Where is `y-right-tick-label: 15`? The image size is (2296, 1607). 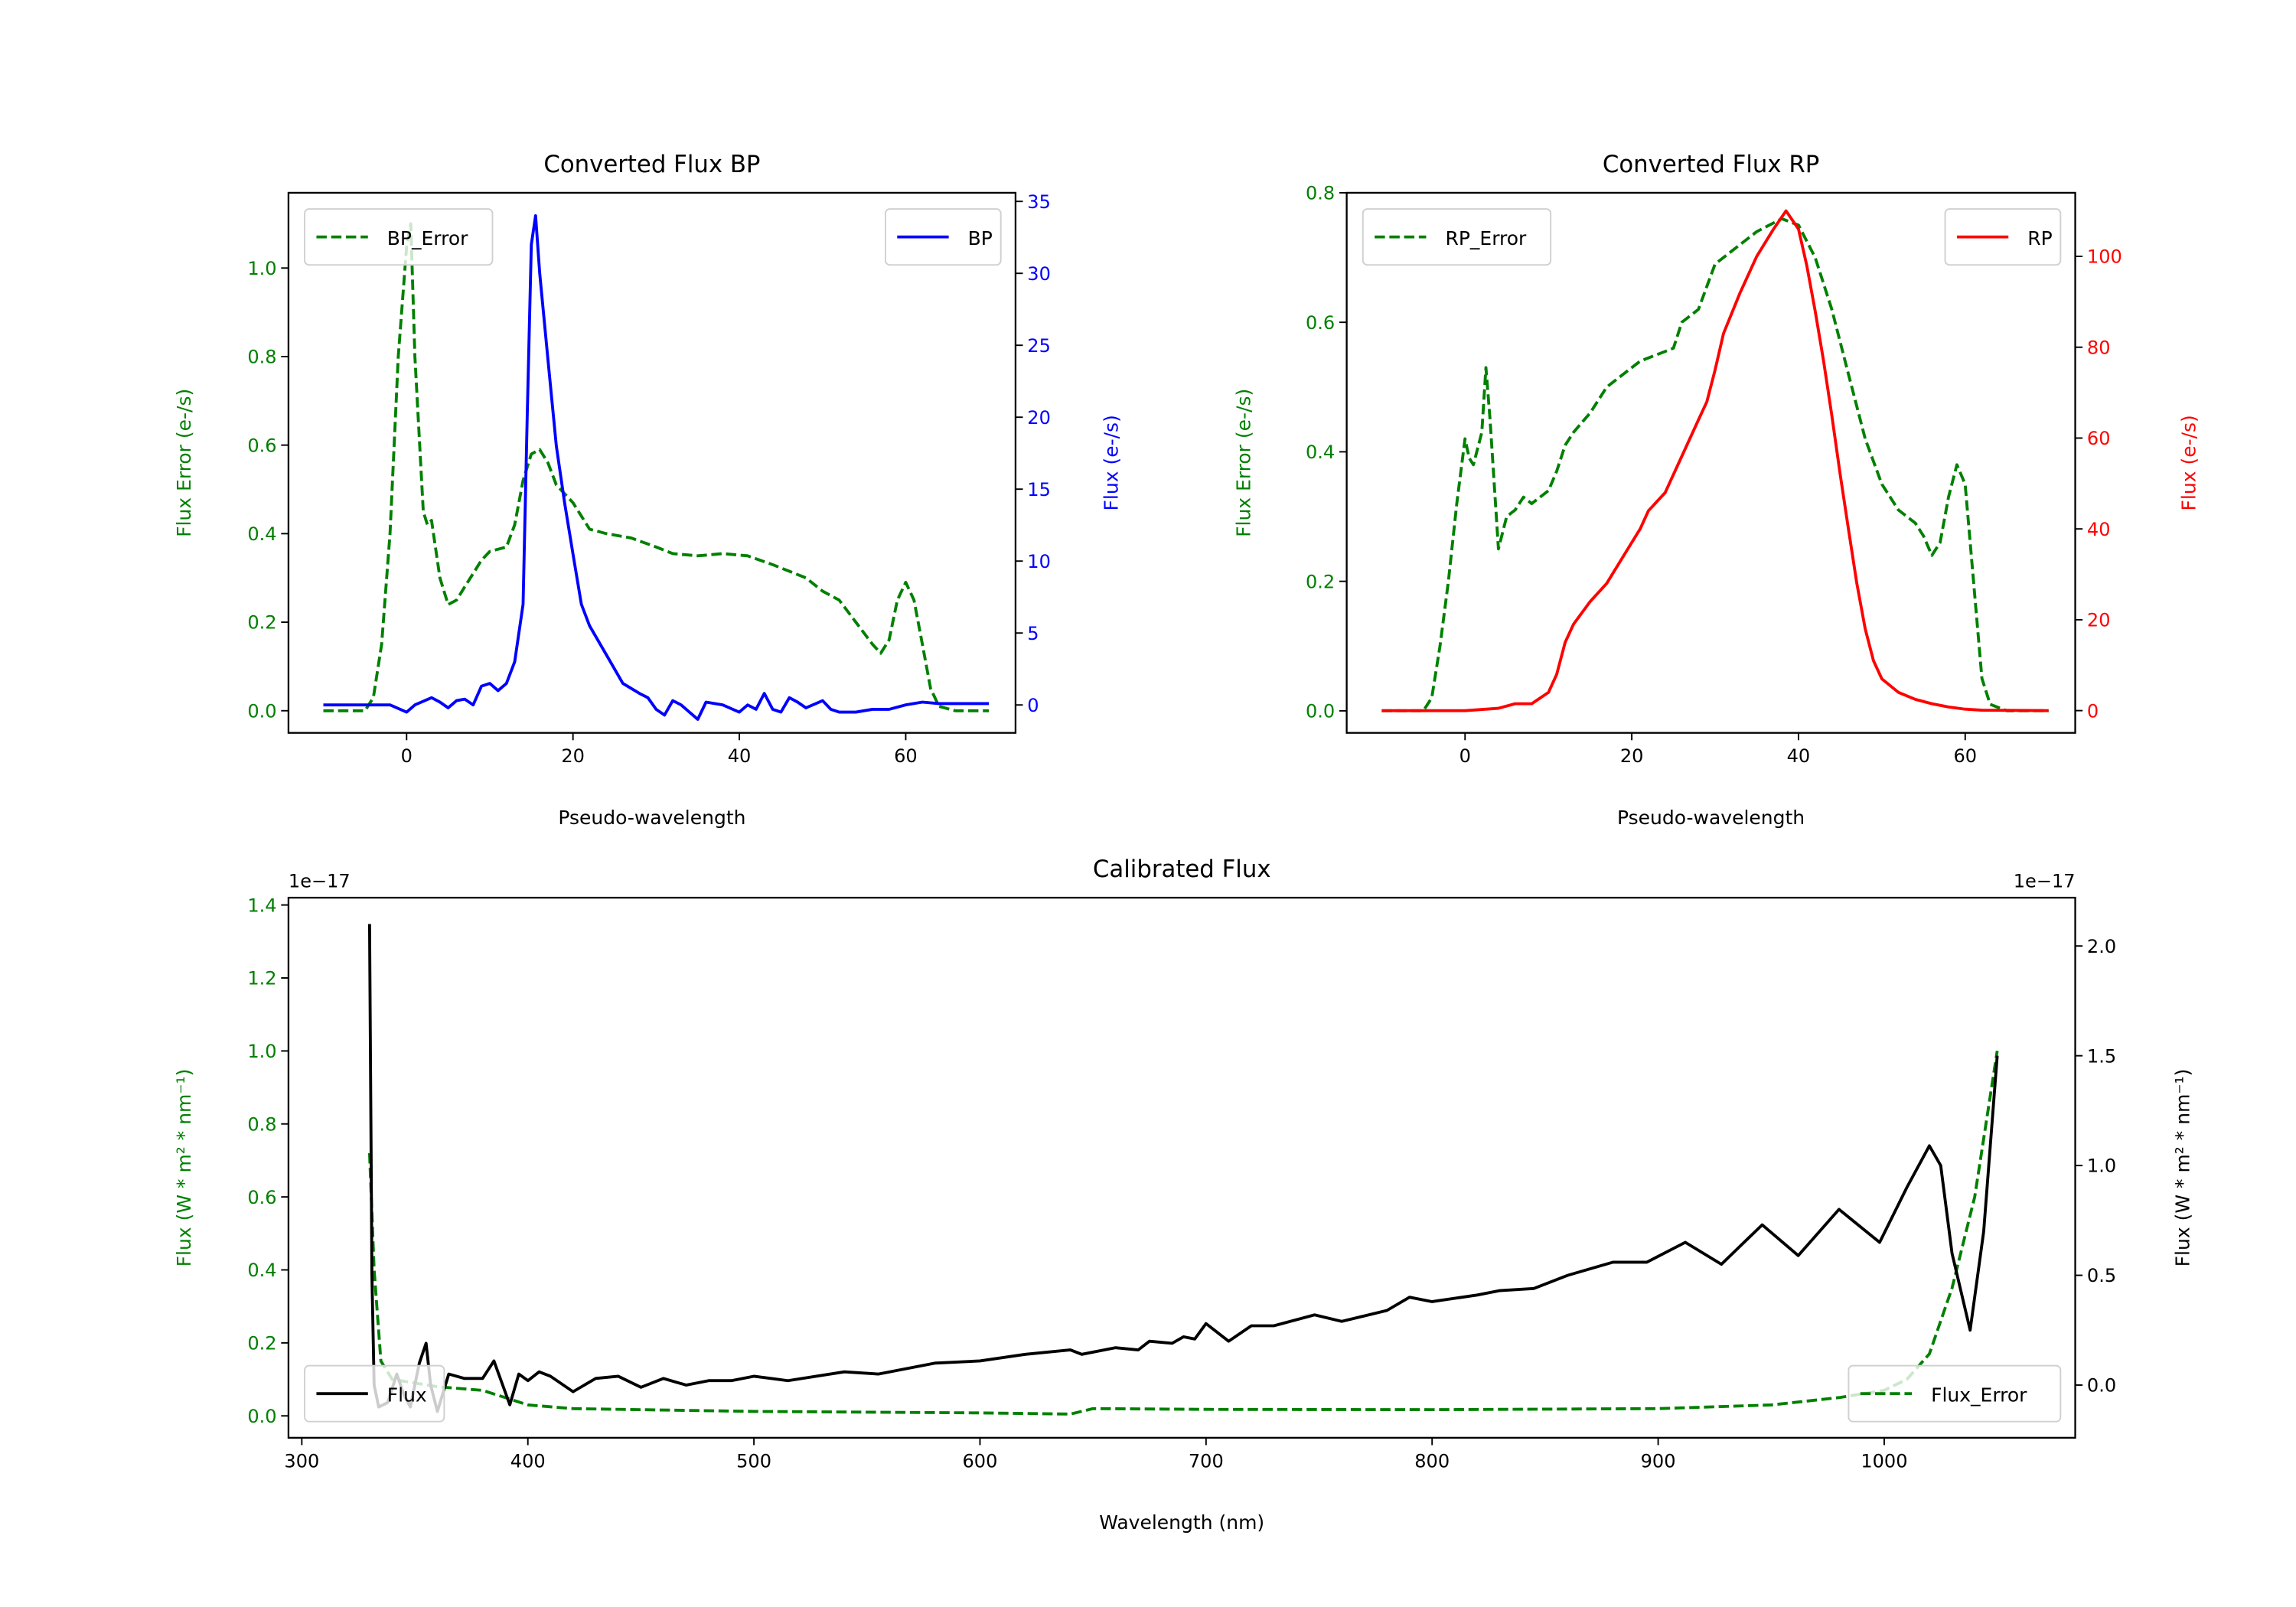
y-right-tick-label: 15 is located at coordinates (1039, 489).